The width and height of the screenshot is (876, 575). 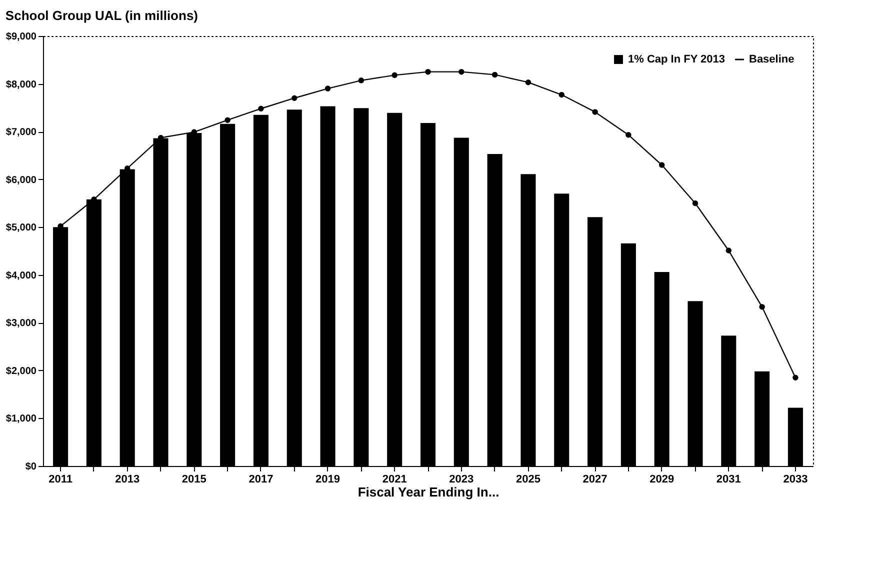 What do you see at coordinates (21, 371) in the screenshot?
I see `y-tick-label: $2,000` at bounding box center [21, 371].